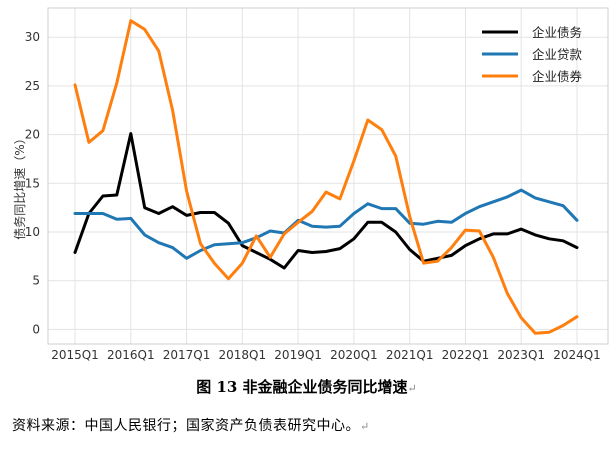 The width and height of the screenshot is (613, 450). I want to click on legend-label: 企业债券, so click(557, 76).